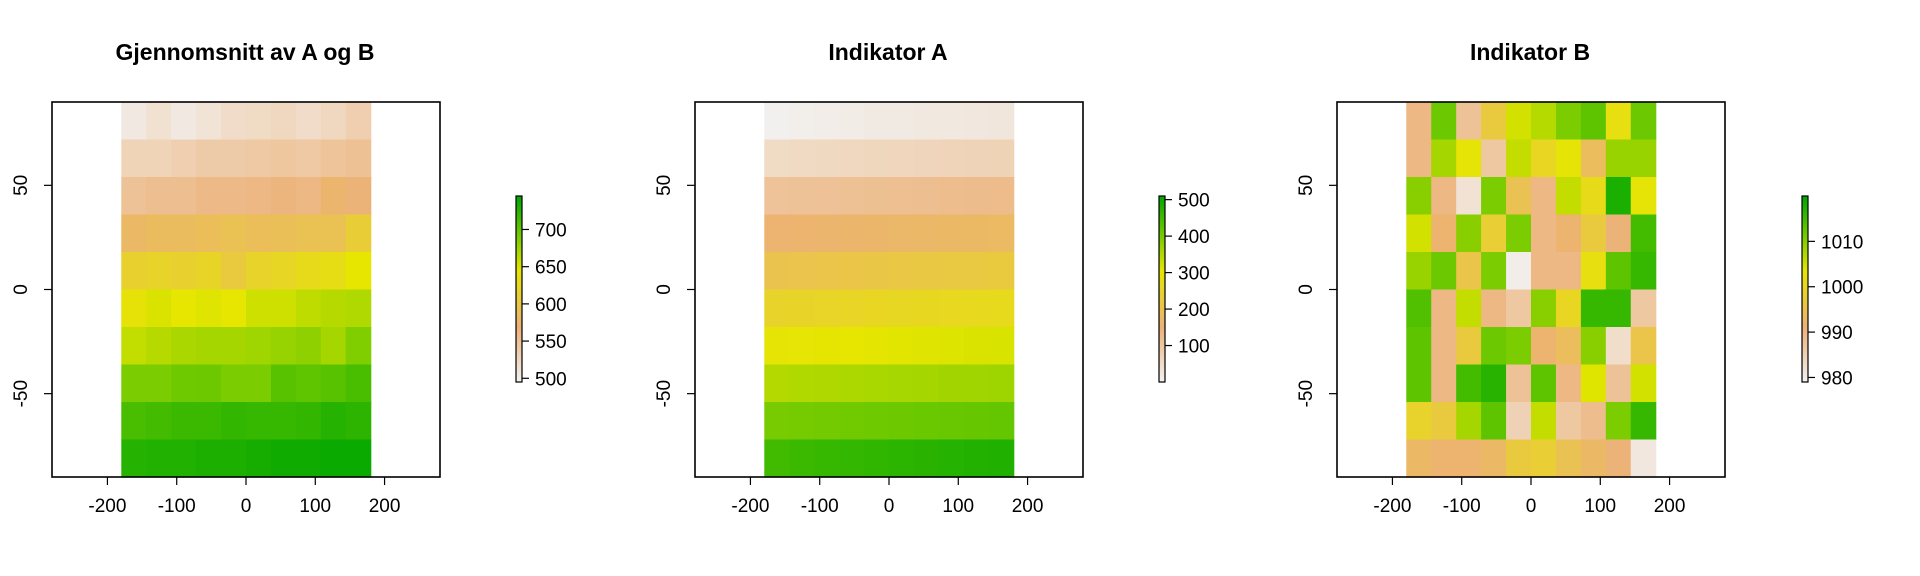  I want to click on x-tick-label: -100, so click(1462, 506).